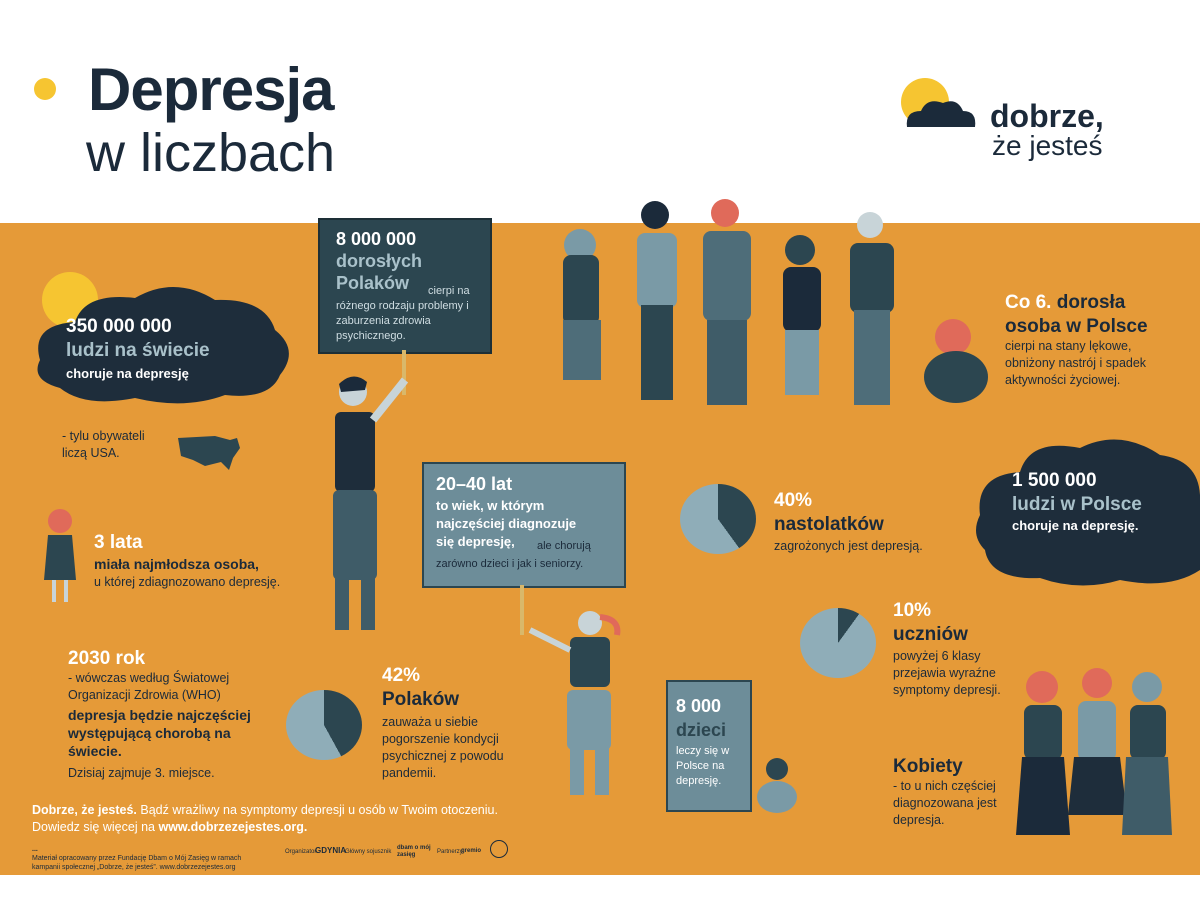 This screenshot has width=1200, height=900. Describe the element at coordinates (421, 699) in the screenshot. I see `poles-bold: Polaków` at that location.